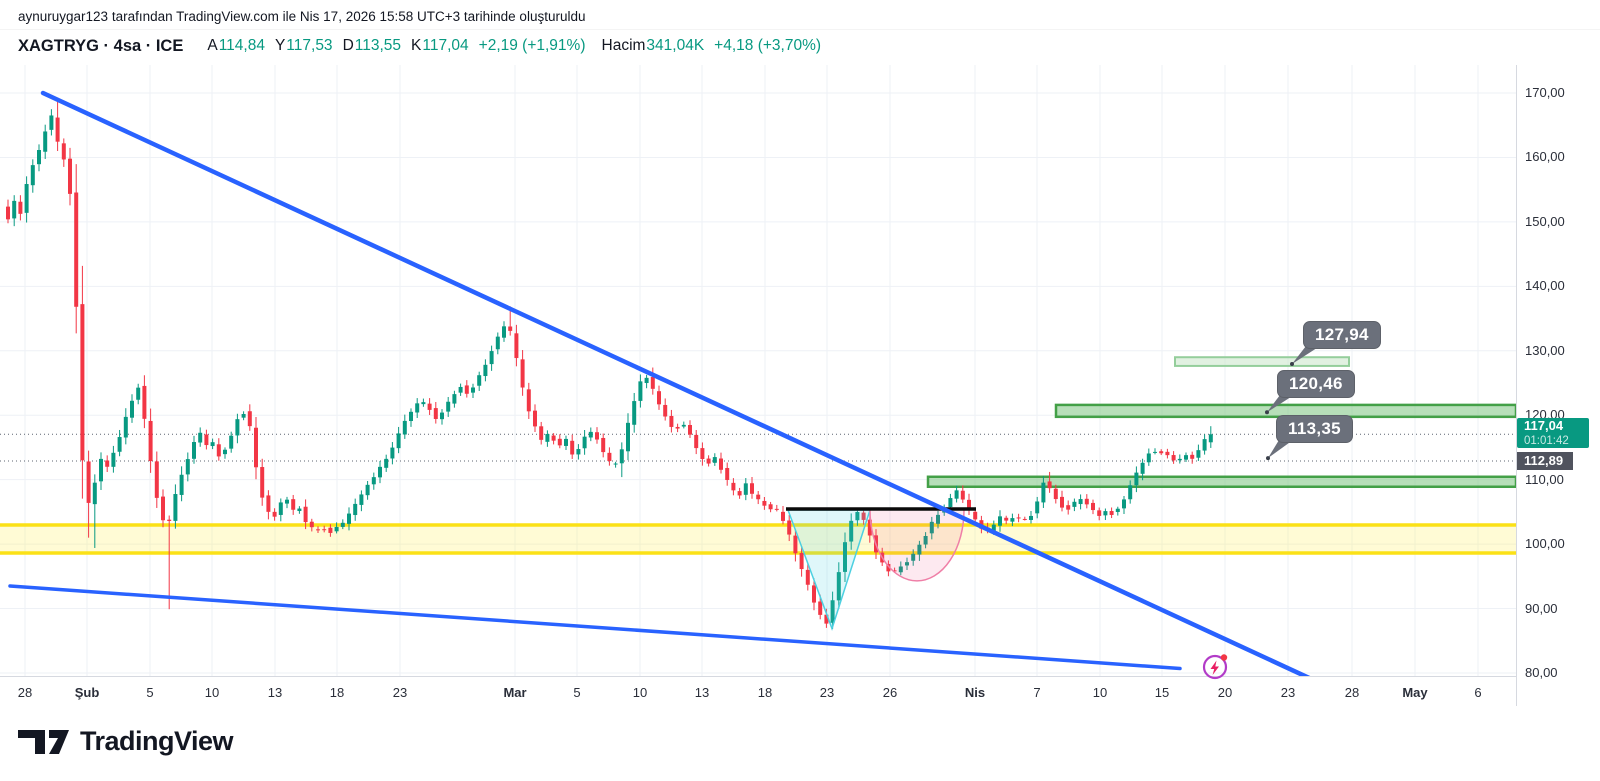  I want to click on price-tick-label: 110,00, so click(1544, 479).